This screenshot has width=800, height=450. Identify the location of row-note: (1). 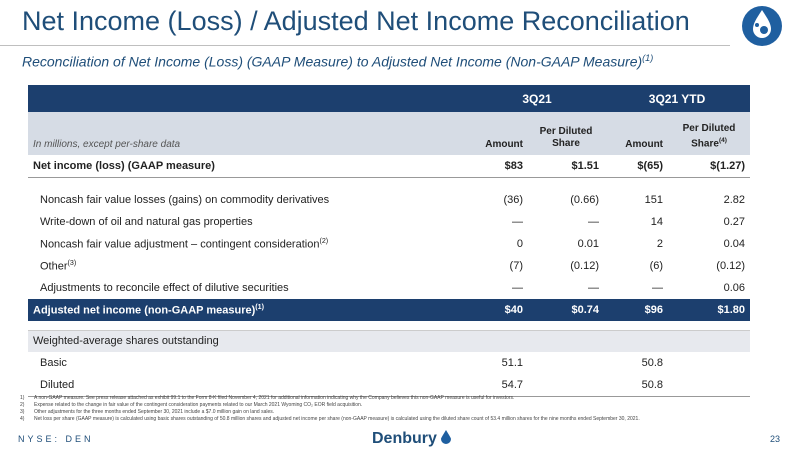
(260, 307).